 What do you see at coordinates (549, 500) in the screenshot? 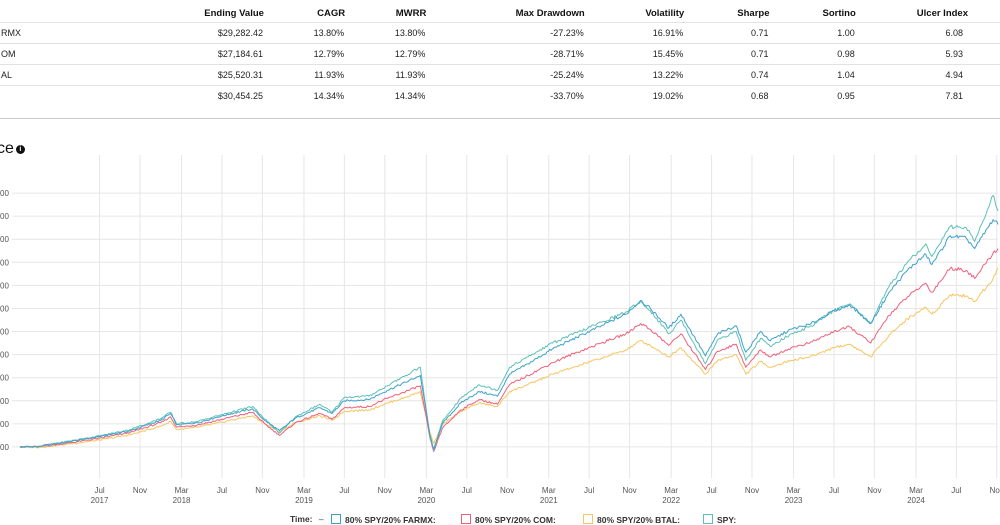
I see `x-year-label: 2021` at bounding box center [549, 500].